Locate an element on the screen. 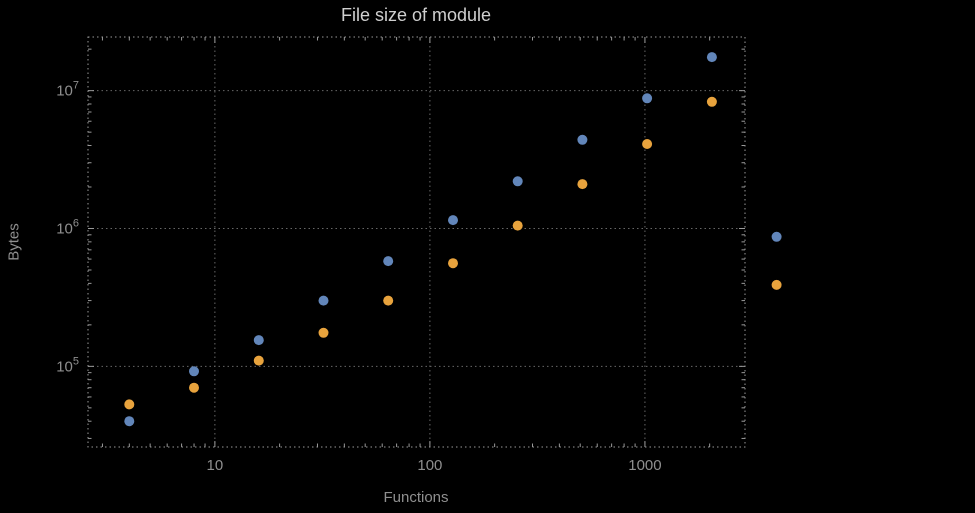 The width and height of the screenshot is (975, 513). y-tick-label: 10⁷ is located at coordinates (67, 90).